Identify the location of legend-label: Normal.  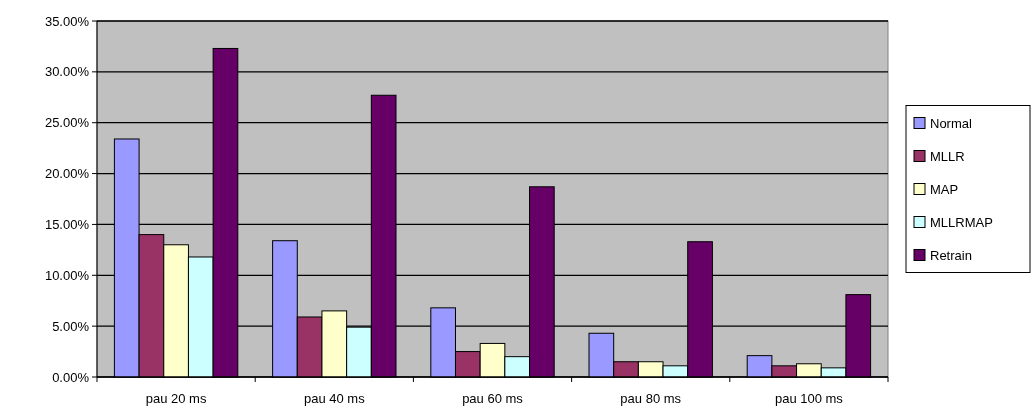
(951, 124).